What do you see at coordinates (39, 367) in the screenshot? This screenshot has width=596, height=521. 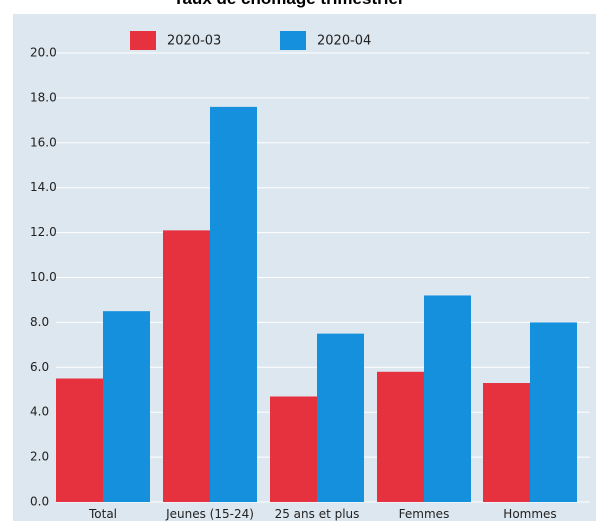 I see `y-tick-label: 6.0` at bounding box center [39, 367].